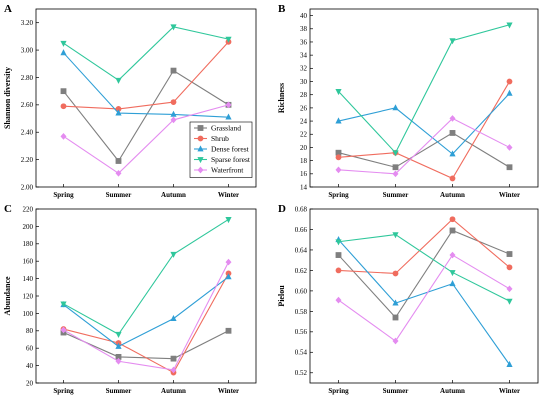 Image resolution: width=550 pixels, height=400 pixels. What do you see at coordinates (200, 138) in the screenshot?
I see `legend-marker-shrub` at bounding box center [200, 138].